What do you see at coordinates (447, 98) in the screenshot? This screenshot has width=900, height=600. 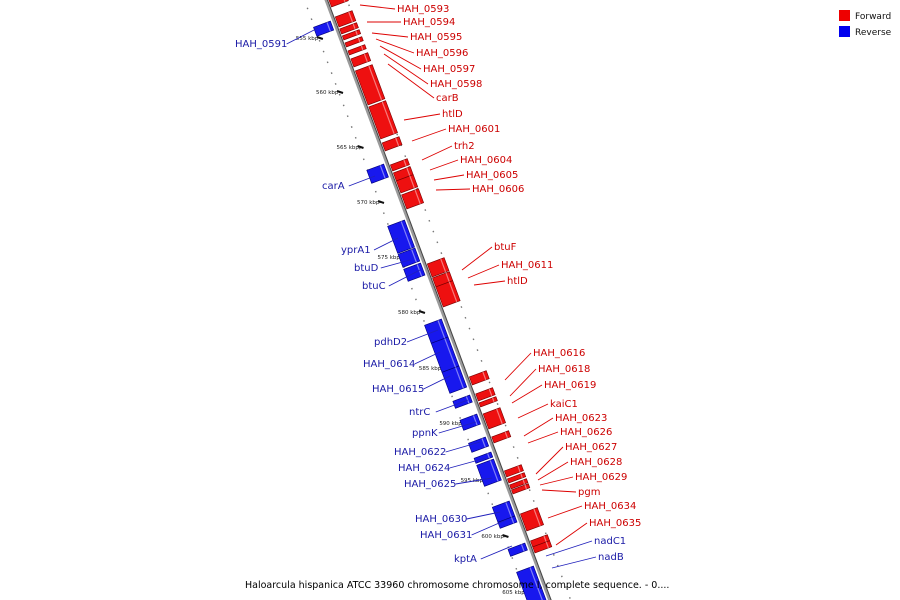 I see `forward-gene-label: carB` at bounding box center [447, 98].